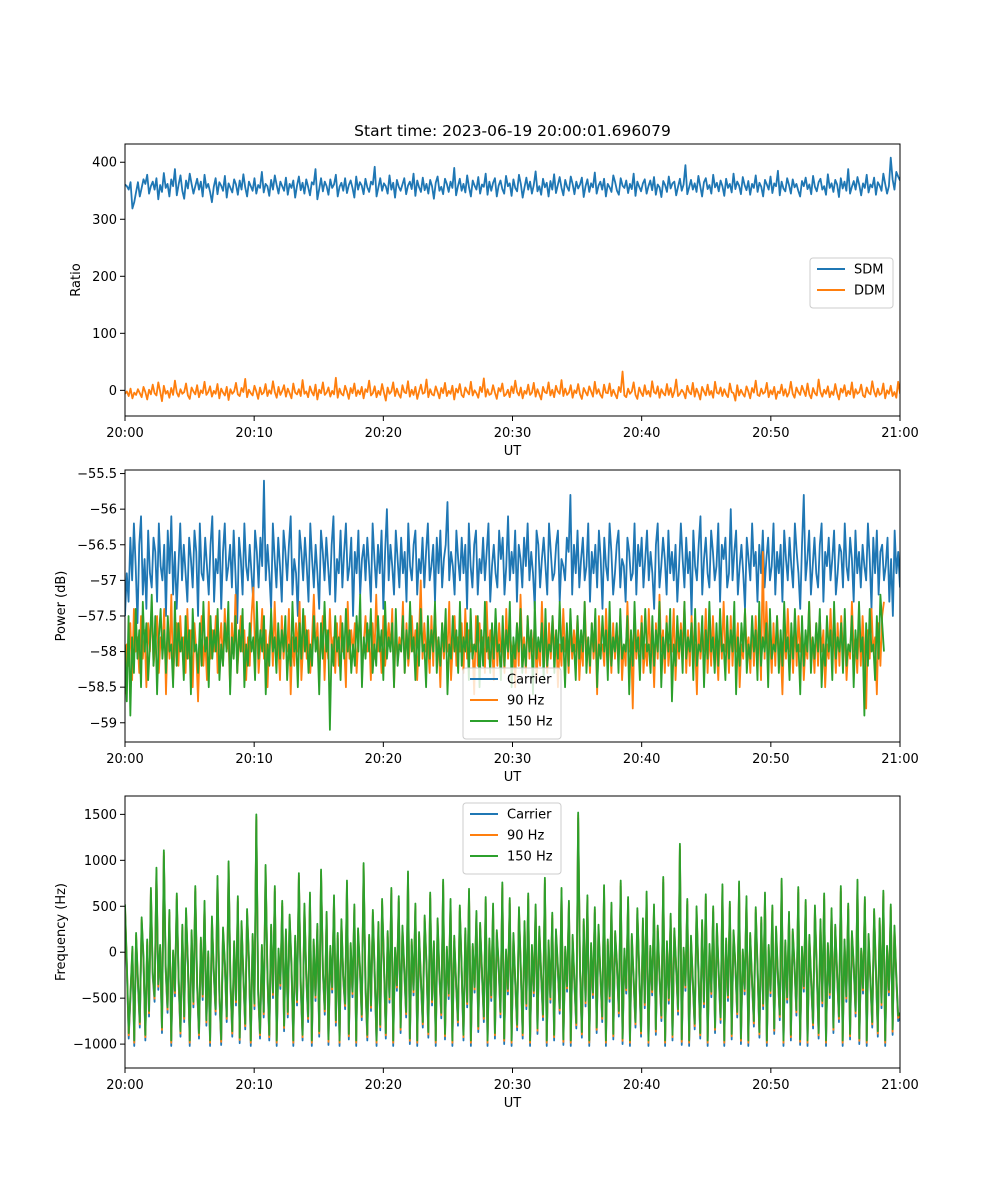 This screenshot has height=1200, width=1000. I want to click on series-line-ddm, so click(512, 386).